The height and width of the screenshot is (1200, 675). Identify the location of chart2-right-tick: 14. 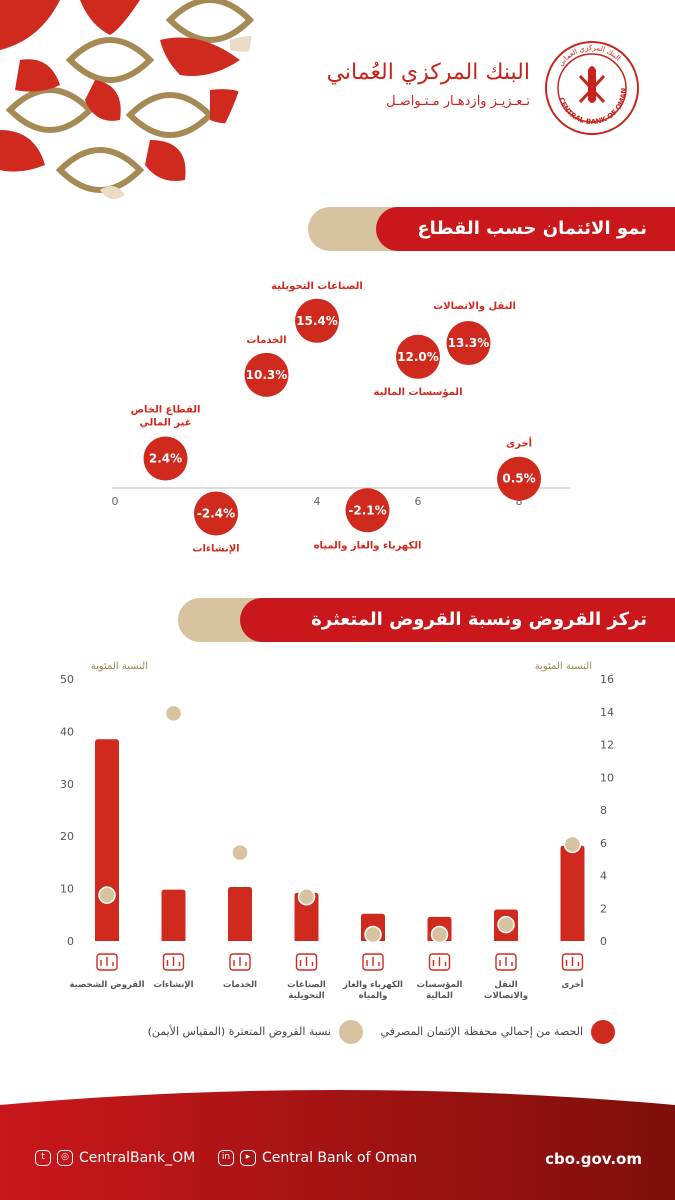
(607, 712).